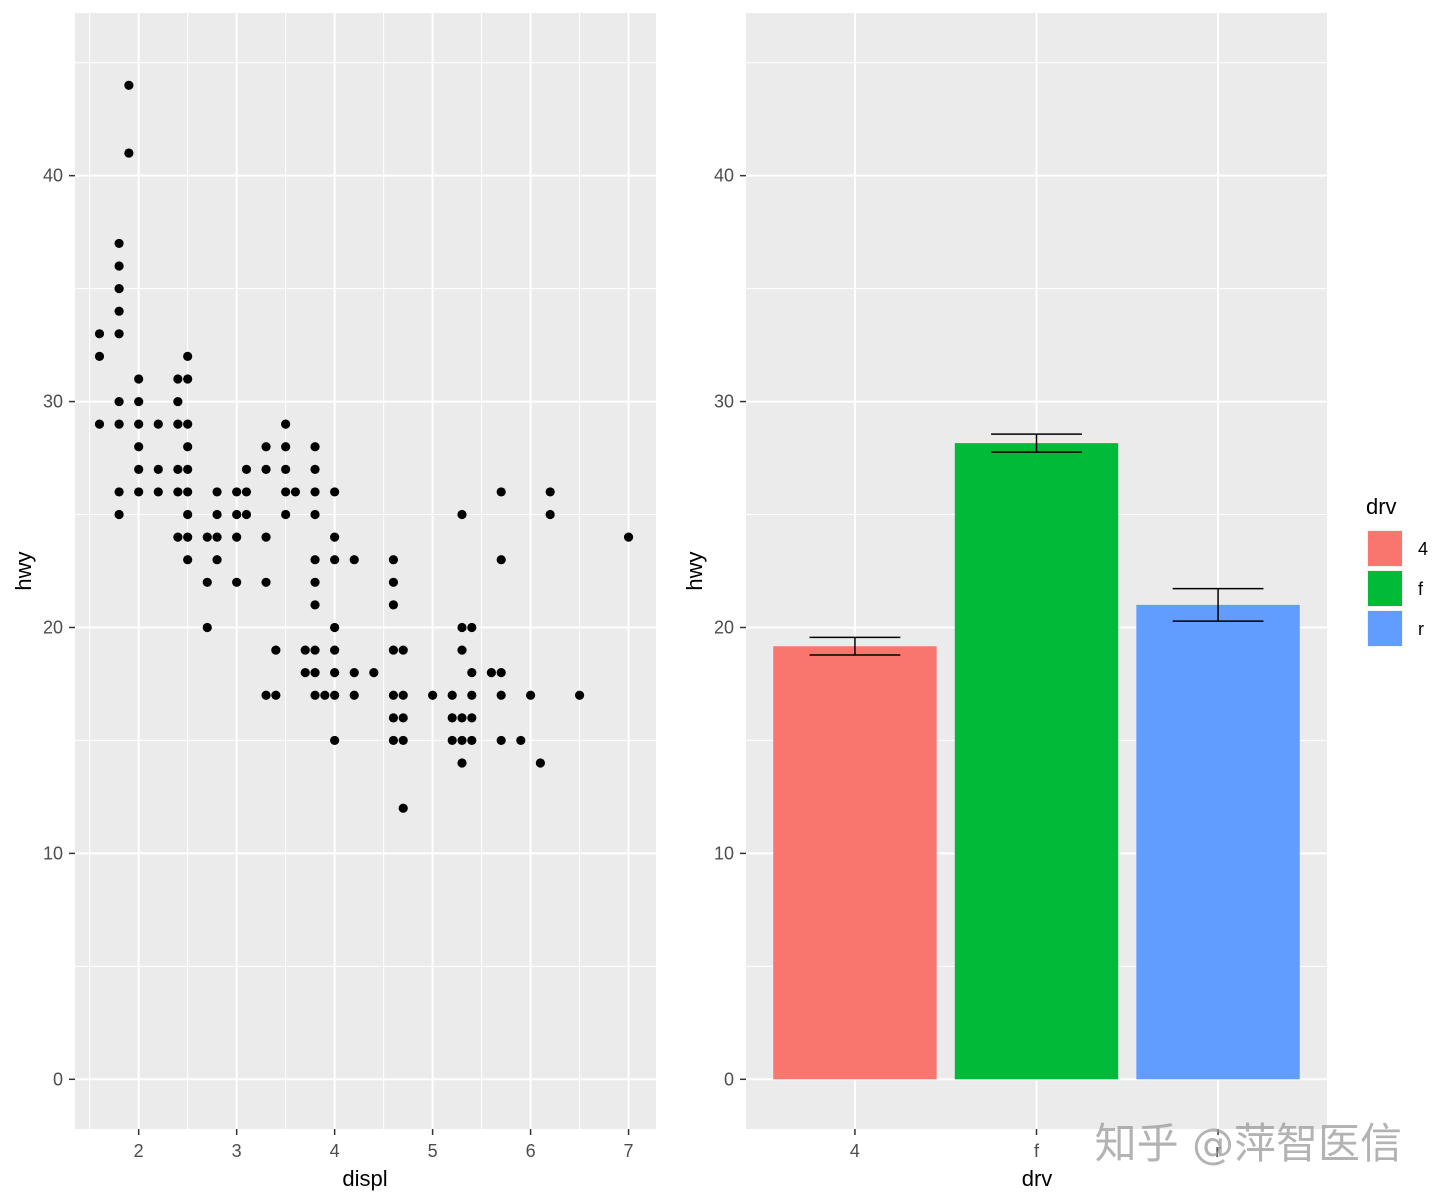 This screenshot has height=1201, width=1440. Describe the element at coordinates (1397, 570) in the screenshot. I see `legend: drv 4 fr` at that location.